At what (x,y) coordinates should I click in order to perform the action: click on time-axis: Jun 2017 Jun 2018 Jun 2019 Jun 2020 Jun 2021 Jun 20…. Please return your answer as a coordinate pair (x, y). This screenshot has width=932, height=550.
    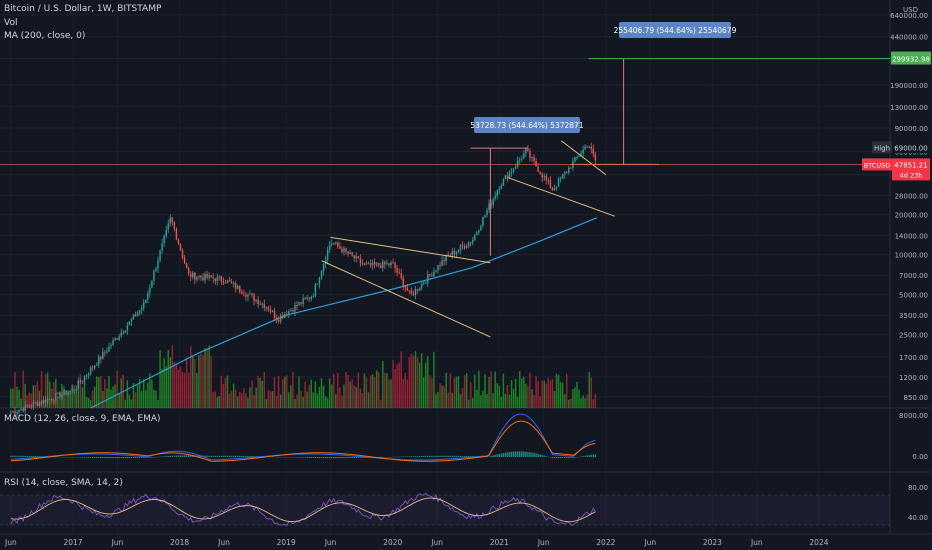
    Looking at the image, I should click on (416, 542).